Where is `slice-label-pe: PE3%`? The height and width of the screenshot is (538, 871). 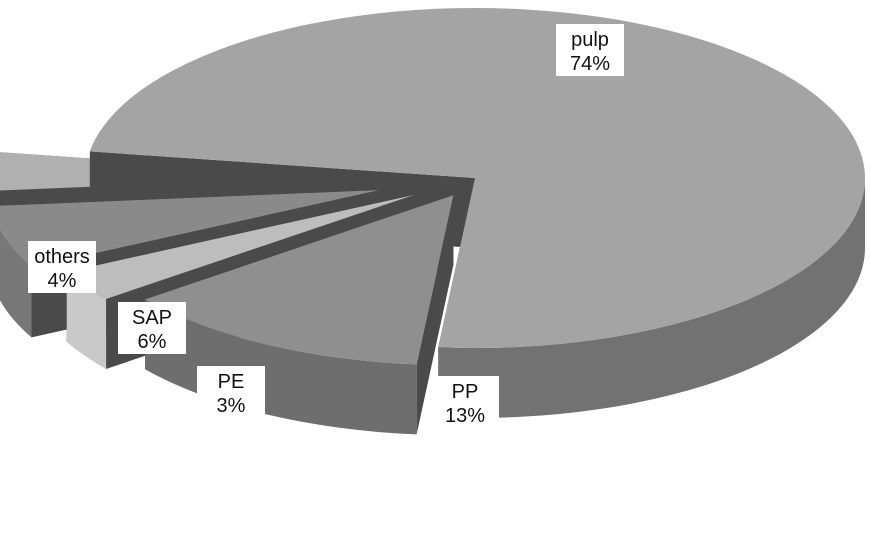 slice-label-pe: PE3% is located at coordinates (231, 392).